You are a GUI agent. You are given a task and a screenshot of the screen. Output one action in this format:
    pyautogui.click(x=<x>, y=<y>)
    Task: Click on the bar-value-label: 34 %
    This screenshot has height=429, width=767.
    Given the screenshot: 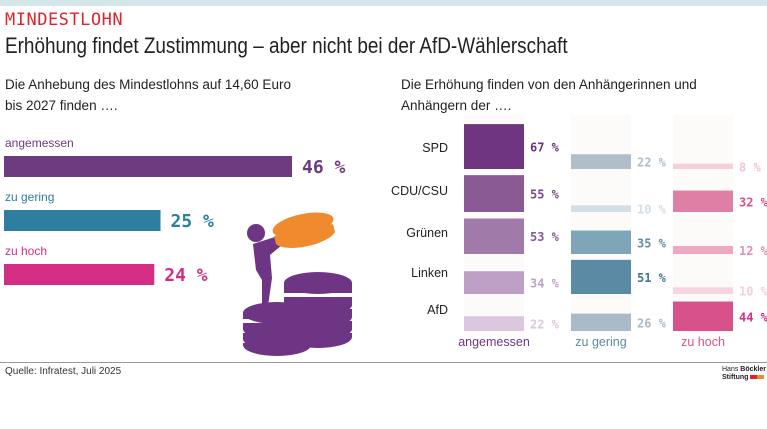 What is the action you would take?
    pyautogui.click(x=545, y=284)
    